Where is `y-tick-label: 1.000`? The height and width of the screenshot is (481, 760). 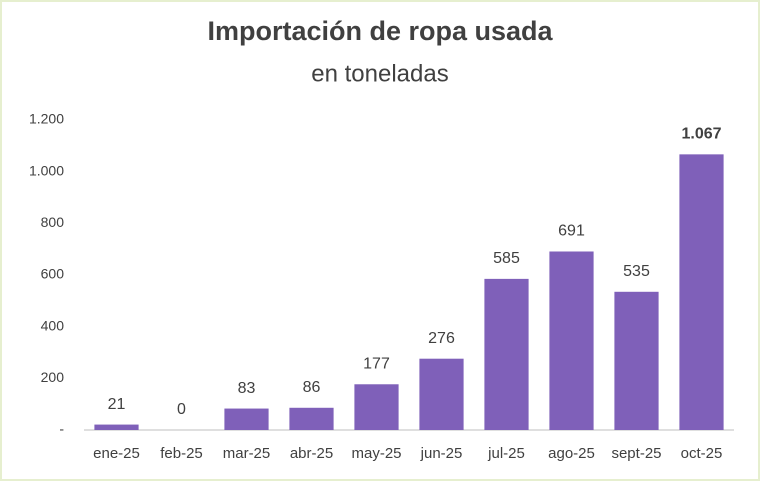
y-tick-label: 1.000 is located at coordinates (46, 170).